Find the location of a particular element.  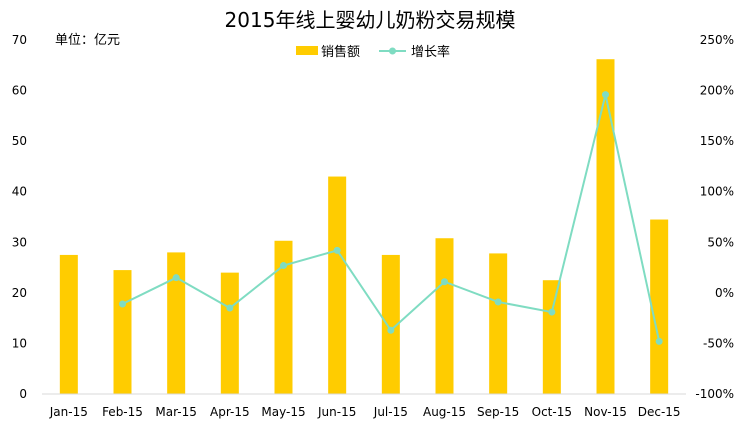

x-axis-tick-label: Sep-15 is located at coordinates (498, 412).